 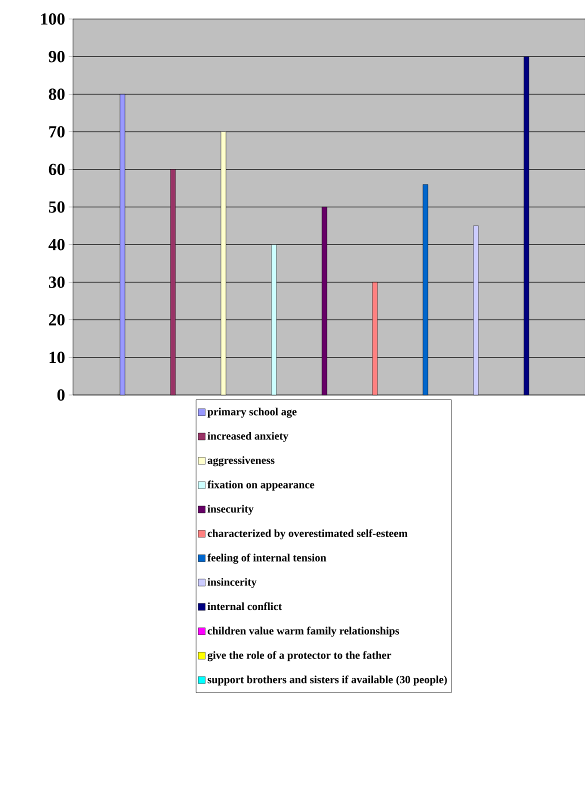 What do you see at coordinates (56, 282) in the screenshot?
I see `y-tick-label: 30` at bounding box center [56, 282].